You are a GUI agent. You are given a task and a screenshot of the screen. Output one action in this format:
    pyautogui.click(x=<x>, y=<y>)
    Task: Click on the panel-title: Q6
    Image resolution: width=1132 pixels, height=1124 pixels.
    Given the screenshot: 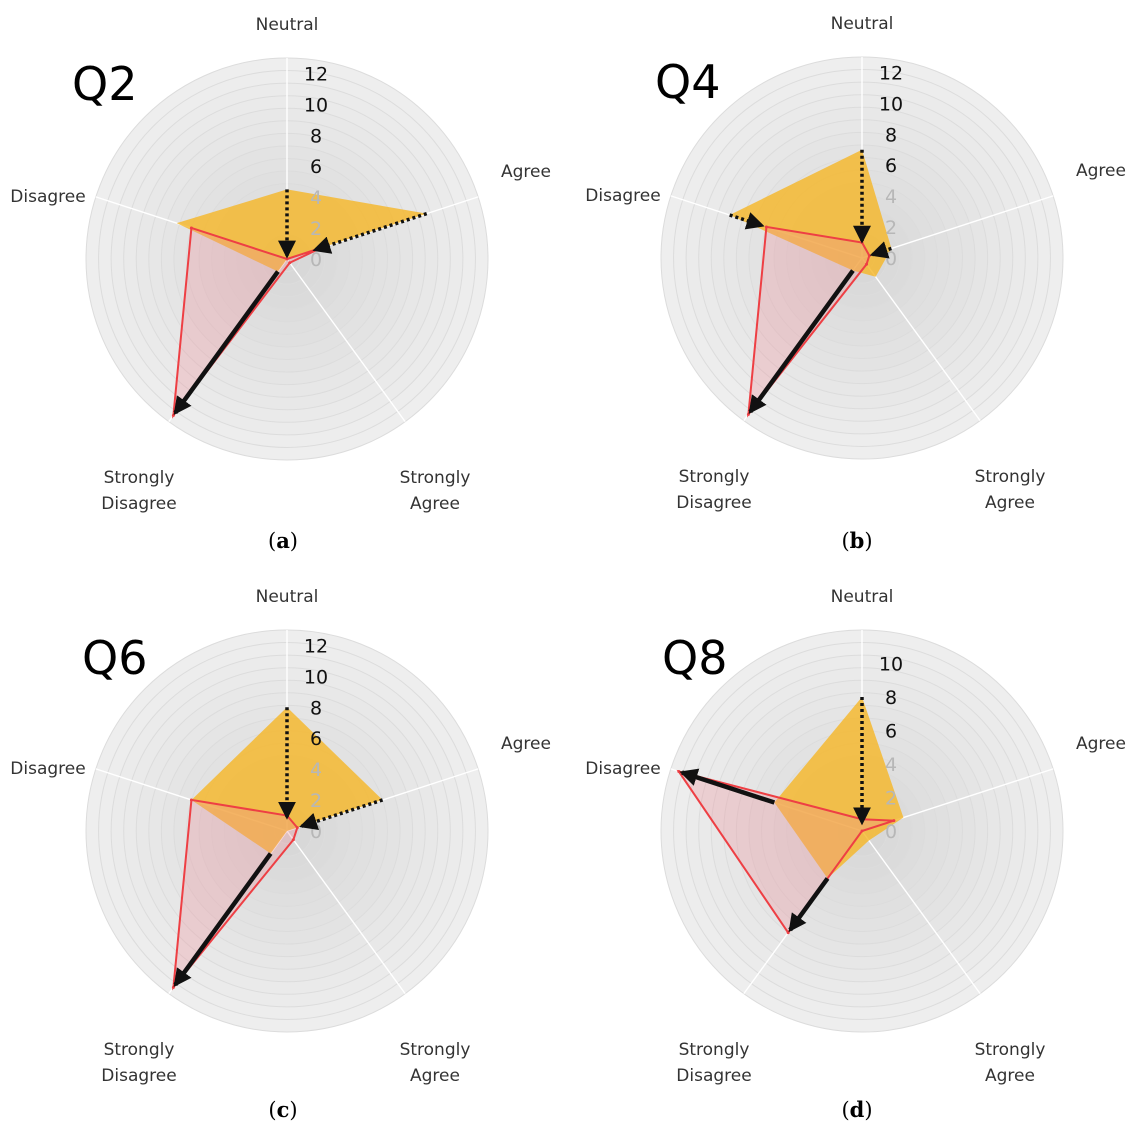 What is the action you would take?
    pyautogui.click(x=114, y=658)
    